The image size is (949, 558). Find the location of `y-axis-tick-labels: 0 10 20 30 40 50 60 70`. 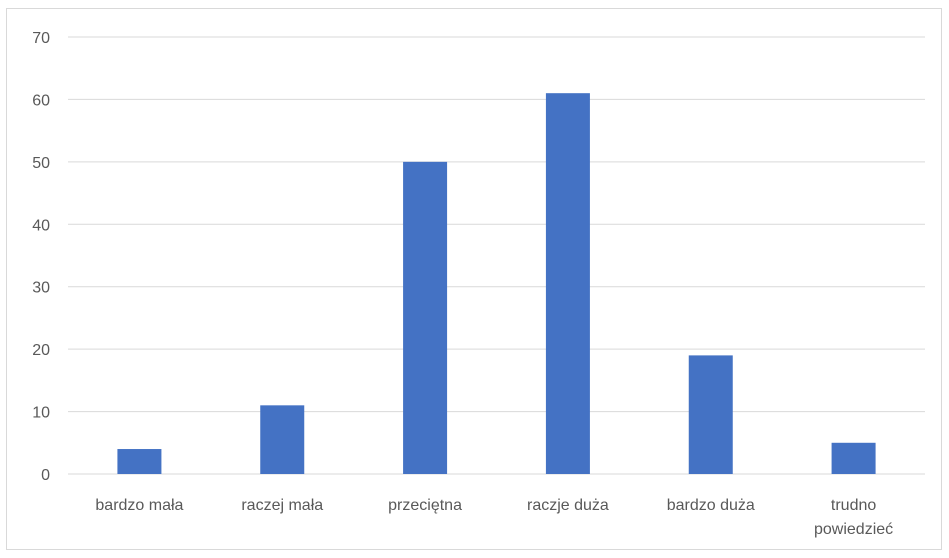

y-axis-tick-labels: 0 10 20 30 40 50 60 70 is located at coordinates (41, 257).